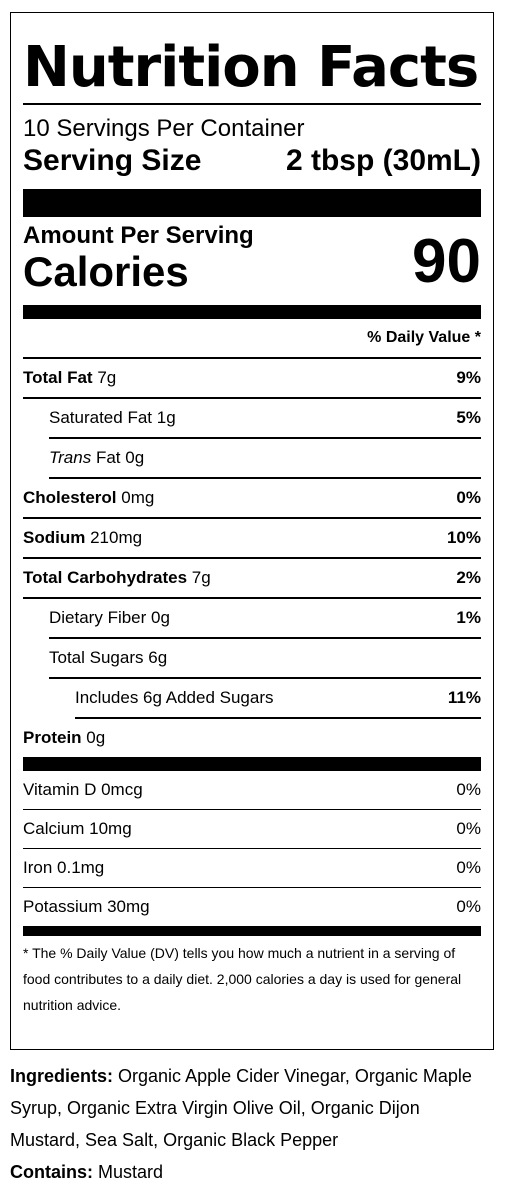 This screenshot has width=520, height=1192. I want to click on nutrient-name: Total Sugars, so click(96, 657).